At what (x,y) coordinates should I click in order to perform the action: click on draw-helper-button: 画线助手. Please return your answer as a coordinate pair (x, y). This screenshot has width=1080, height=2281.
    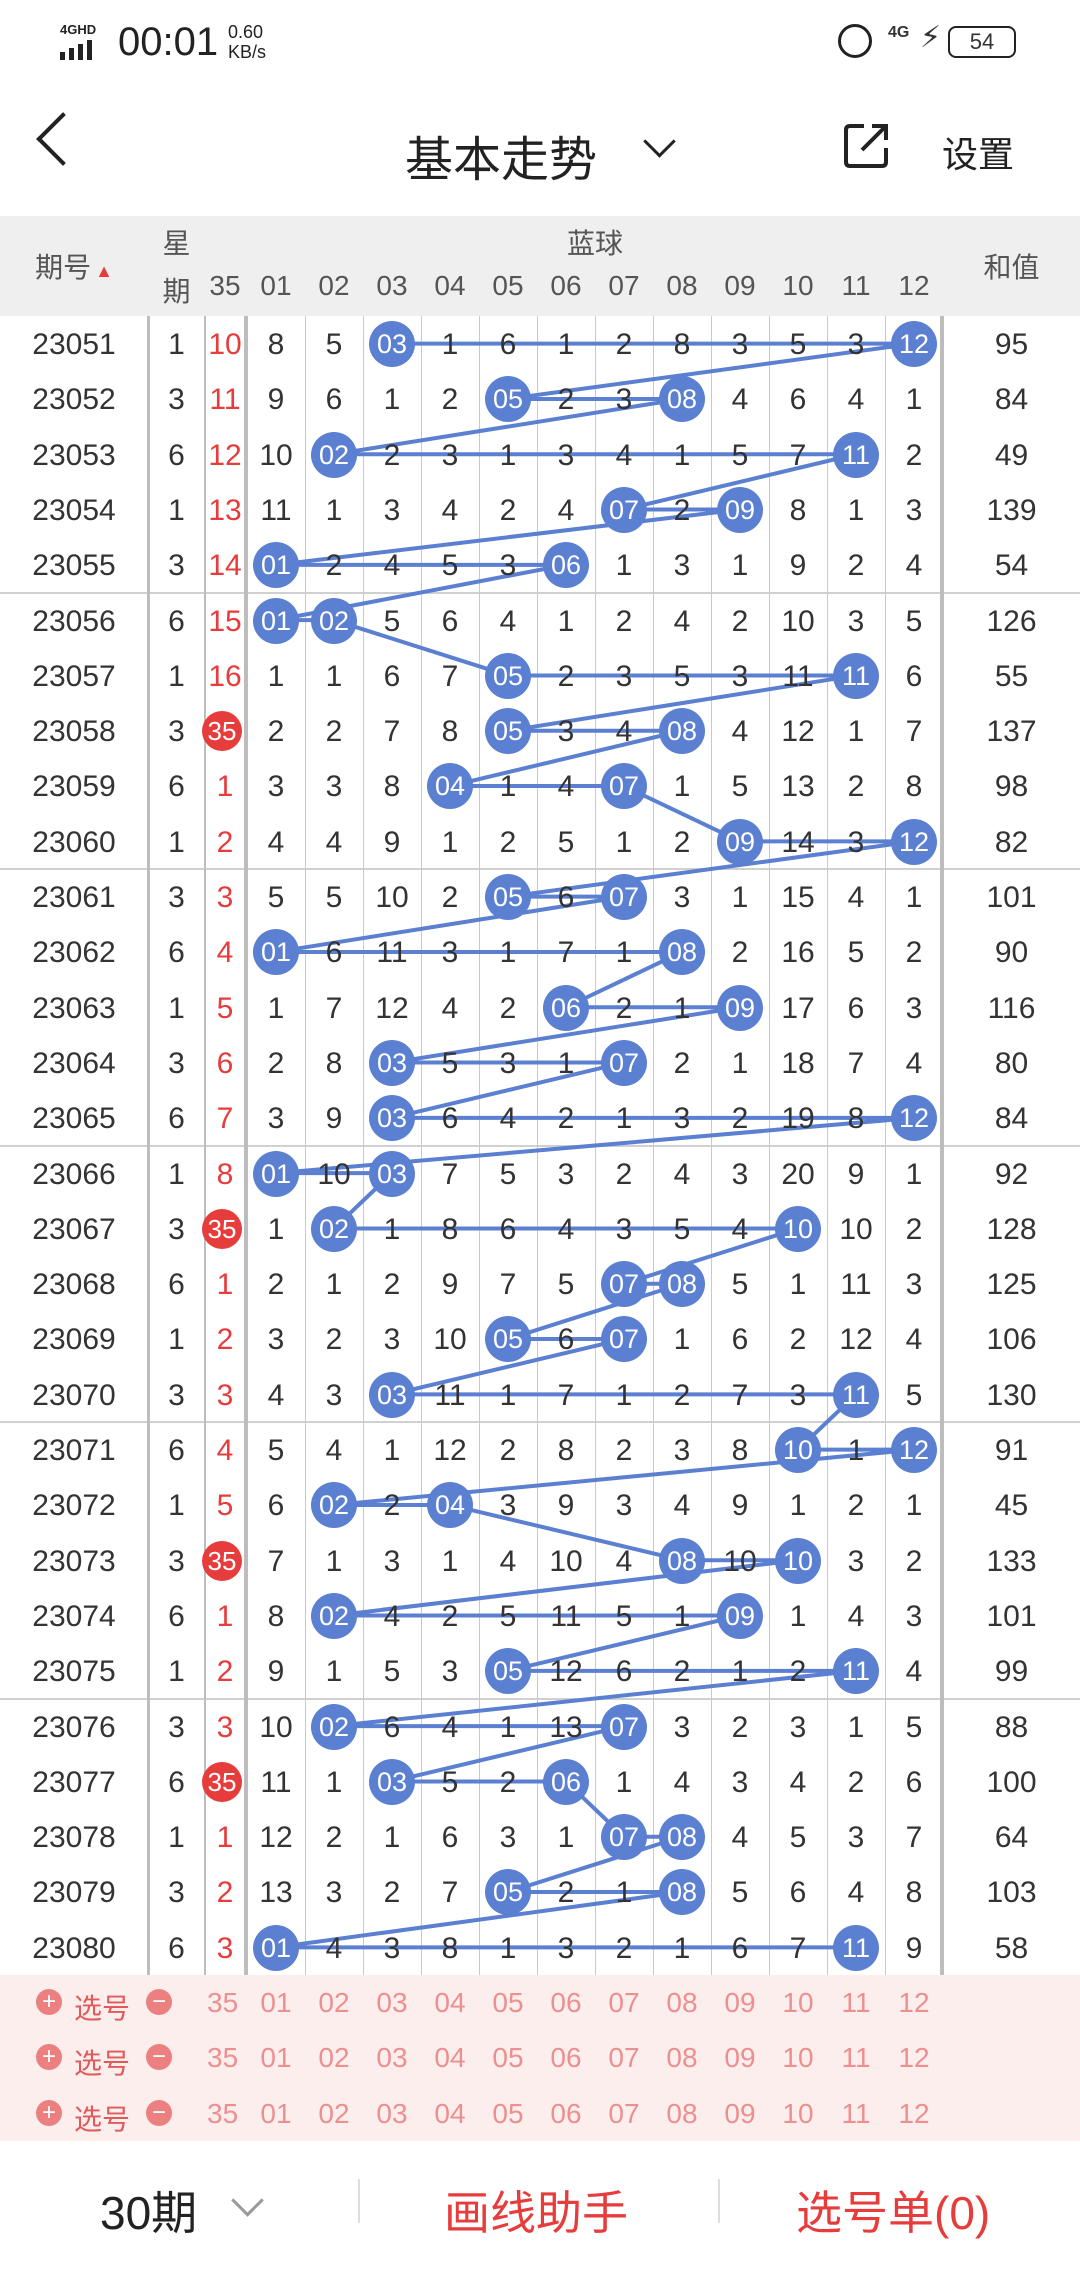
    Looking at the image, I should click on (536, 2213).